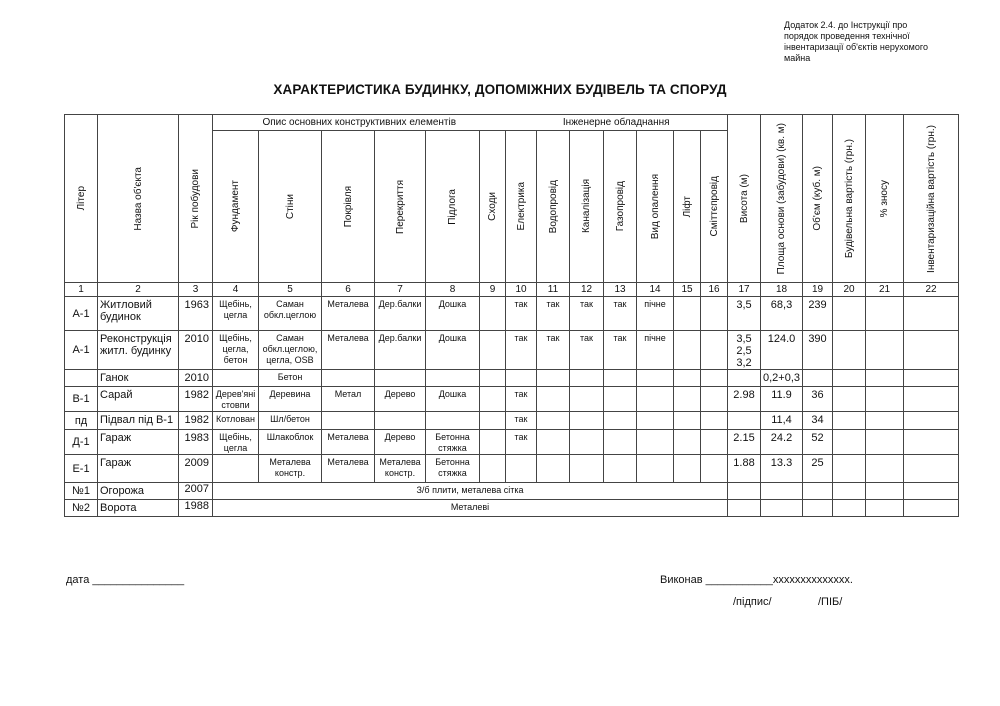 This screenshot has width=1000, height=706. I want to click on column-header-label: Ліфт, so click(687, 206).